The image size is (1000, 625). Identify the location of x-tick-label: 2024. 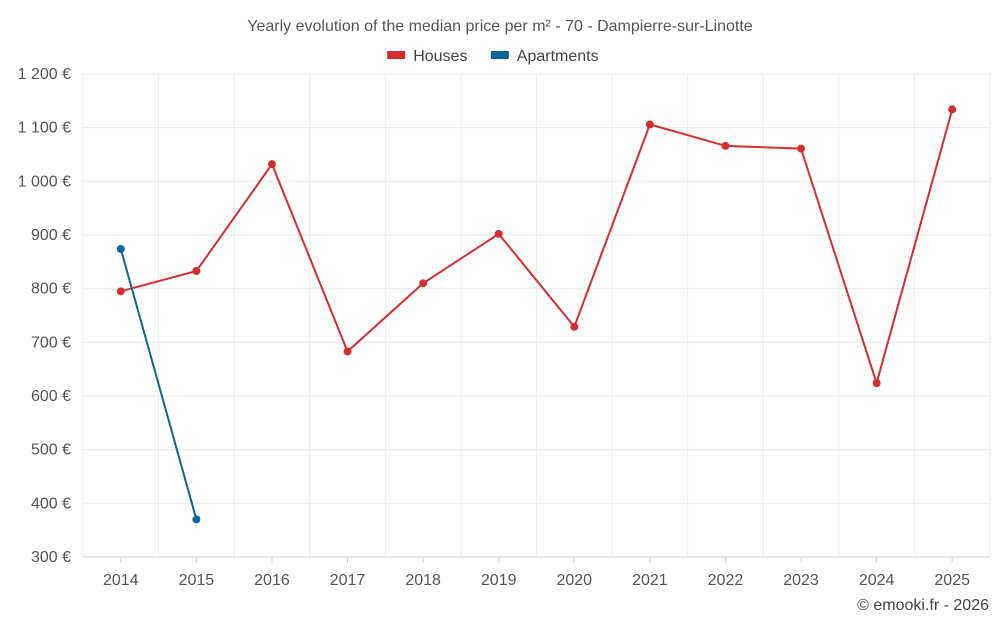
(877, 580).